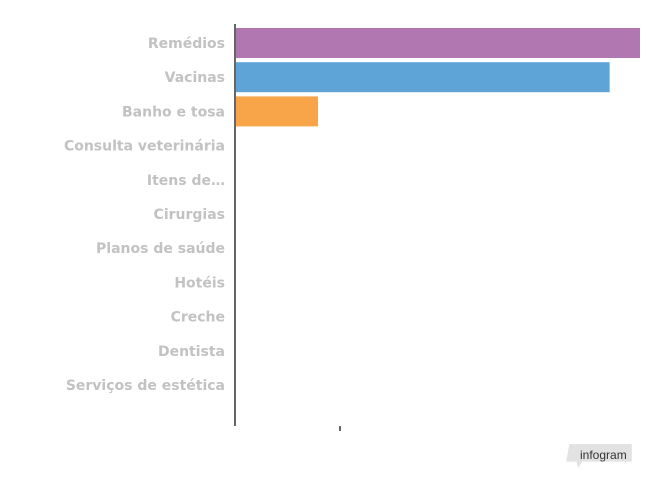 The image size is (670, 490). What do you see at coordinates (198, 318) in the screenshot?
I see `category-label: Creche` at bounding box center [198, 318].